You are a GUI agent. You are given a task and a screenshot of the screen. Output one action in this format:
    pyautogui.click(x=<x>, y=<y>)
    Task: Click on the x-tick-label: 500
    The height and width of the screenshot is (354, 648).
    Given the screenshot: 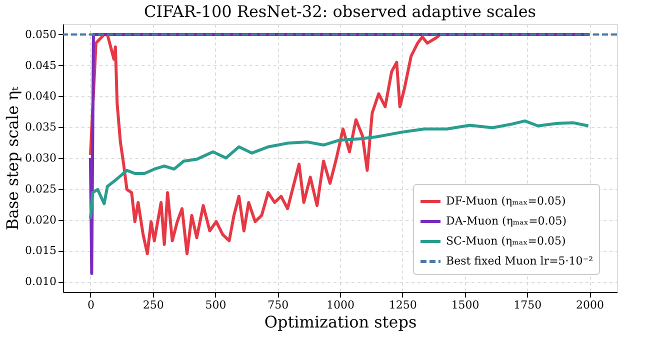 What is the action you would take?
    pyautogui.click(x=215, y=305)
    